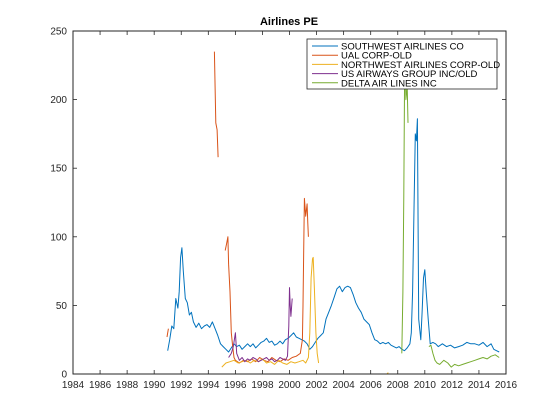 Image resolution: width=560 pixels, height=420 pixels. Describe the element at coordinates (64, 375) in the screenshot. I see `y-tick-label: 0` at that location.